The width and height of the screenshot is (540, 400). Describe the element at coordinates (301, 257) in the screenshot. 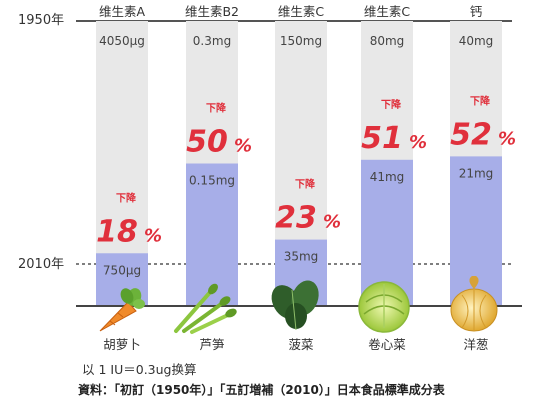

I see `value-2010-2: 35mg` at that location.